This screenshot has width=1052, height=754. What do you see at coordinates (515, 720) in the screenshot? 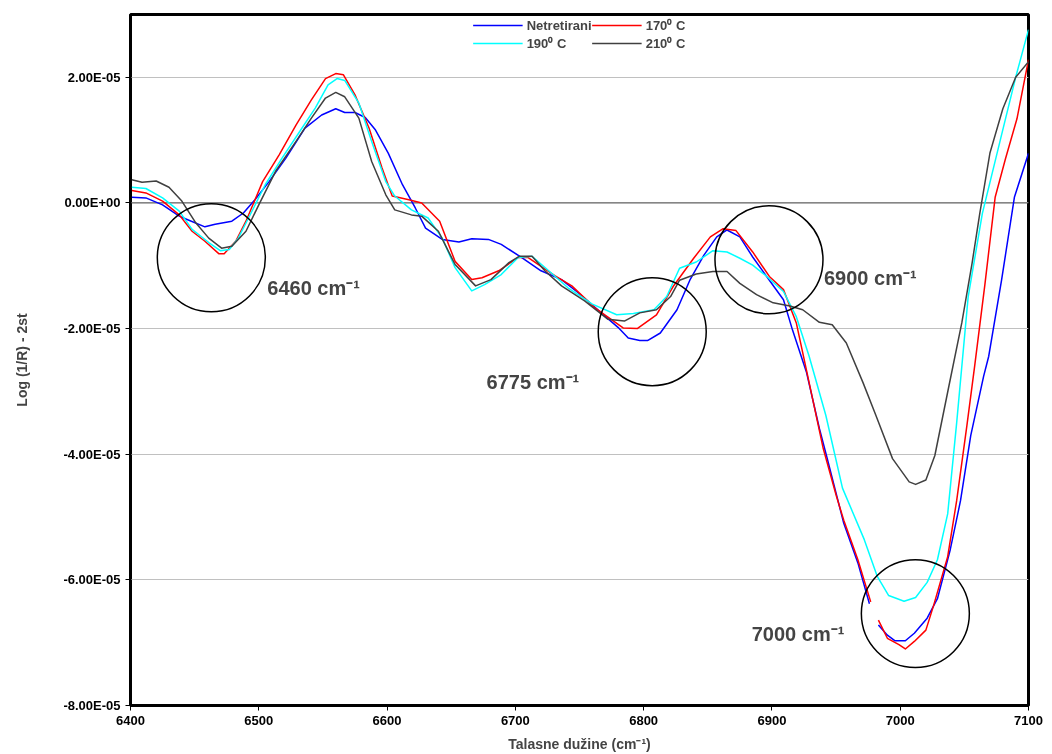
I see `x-tick-label: 6700` at bounding box center [515, 720].